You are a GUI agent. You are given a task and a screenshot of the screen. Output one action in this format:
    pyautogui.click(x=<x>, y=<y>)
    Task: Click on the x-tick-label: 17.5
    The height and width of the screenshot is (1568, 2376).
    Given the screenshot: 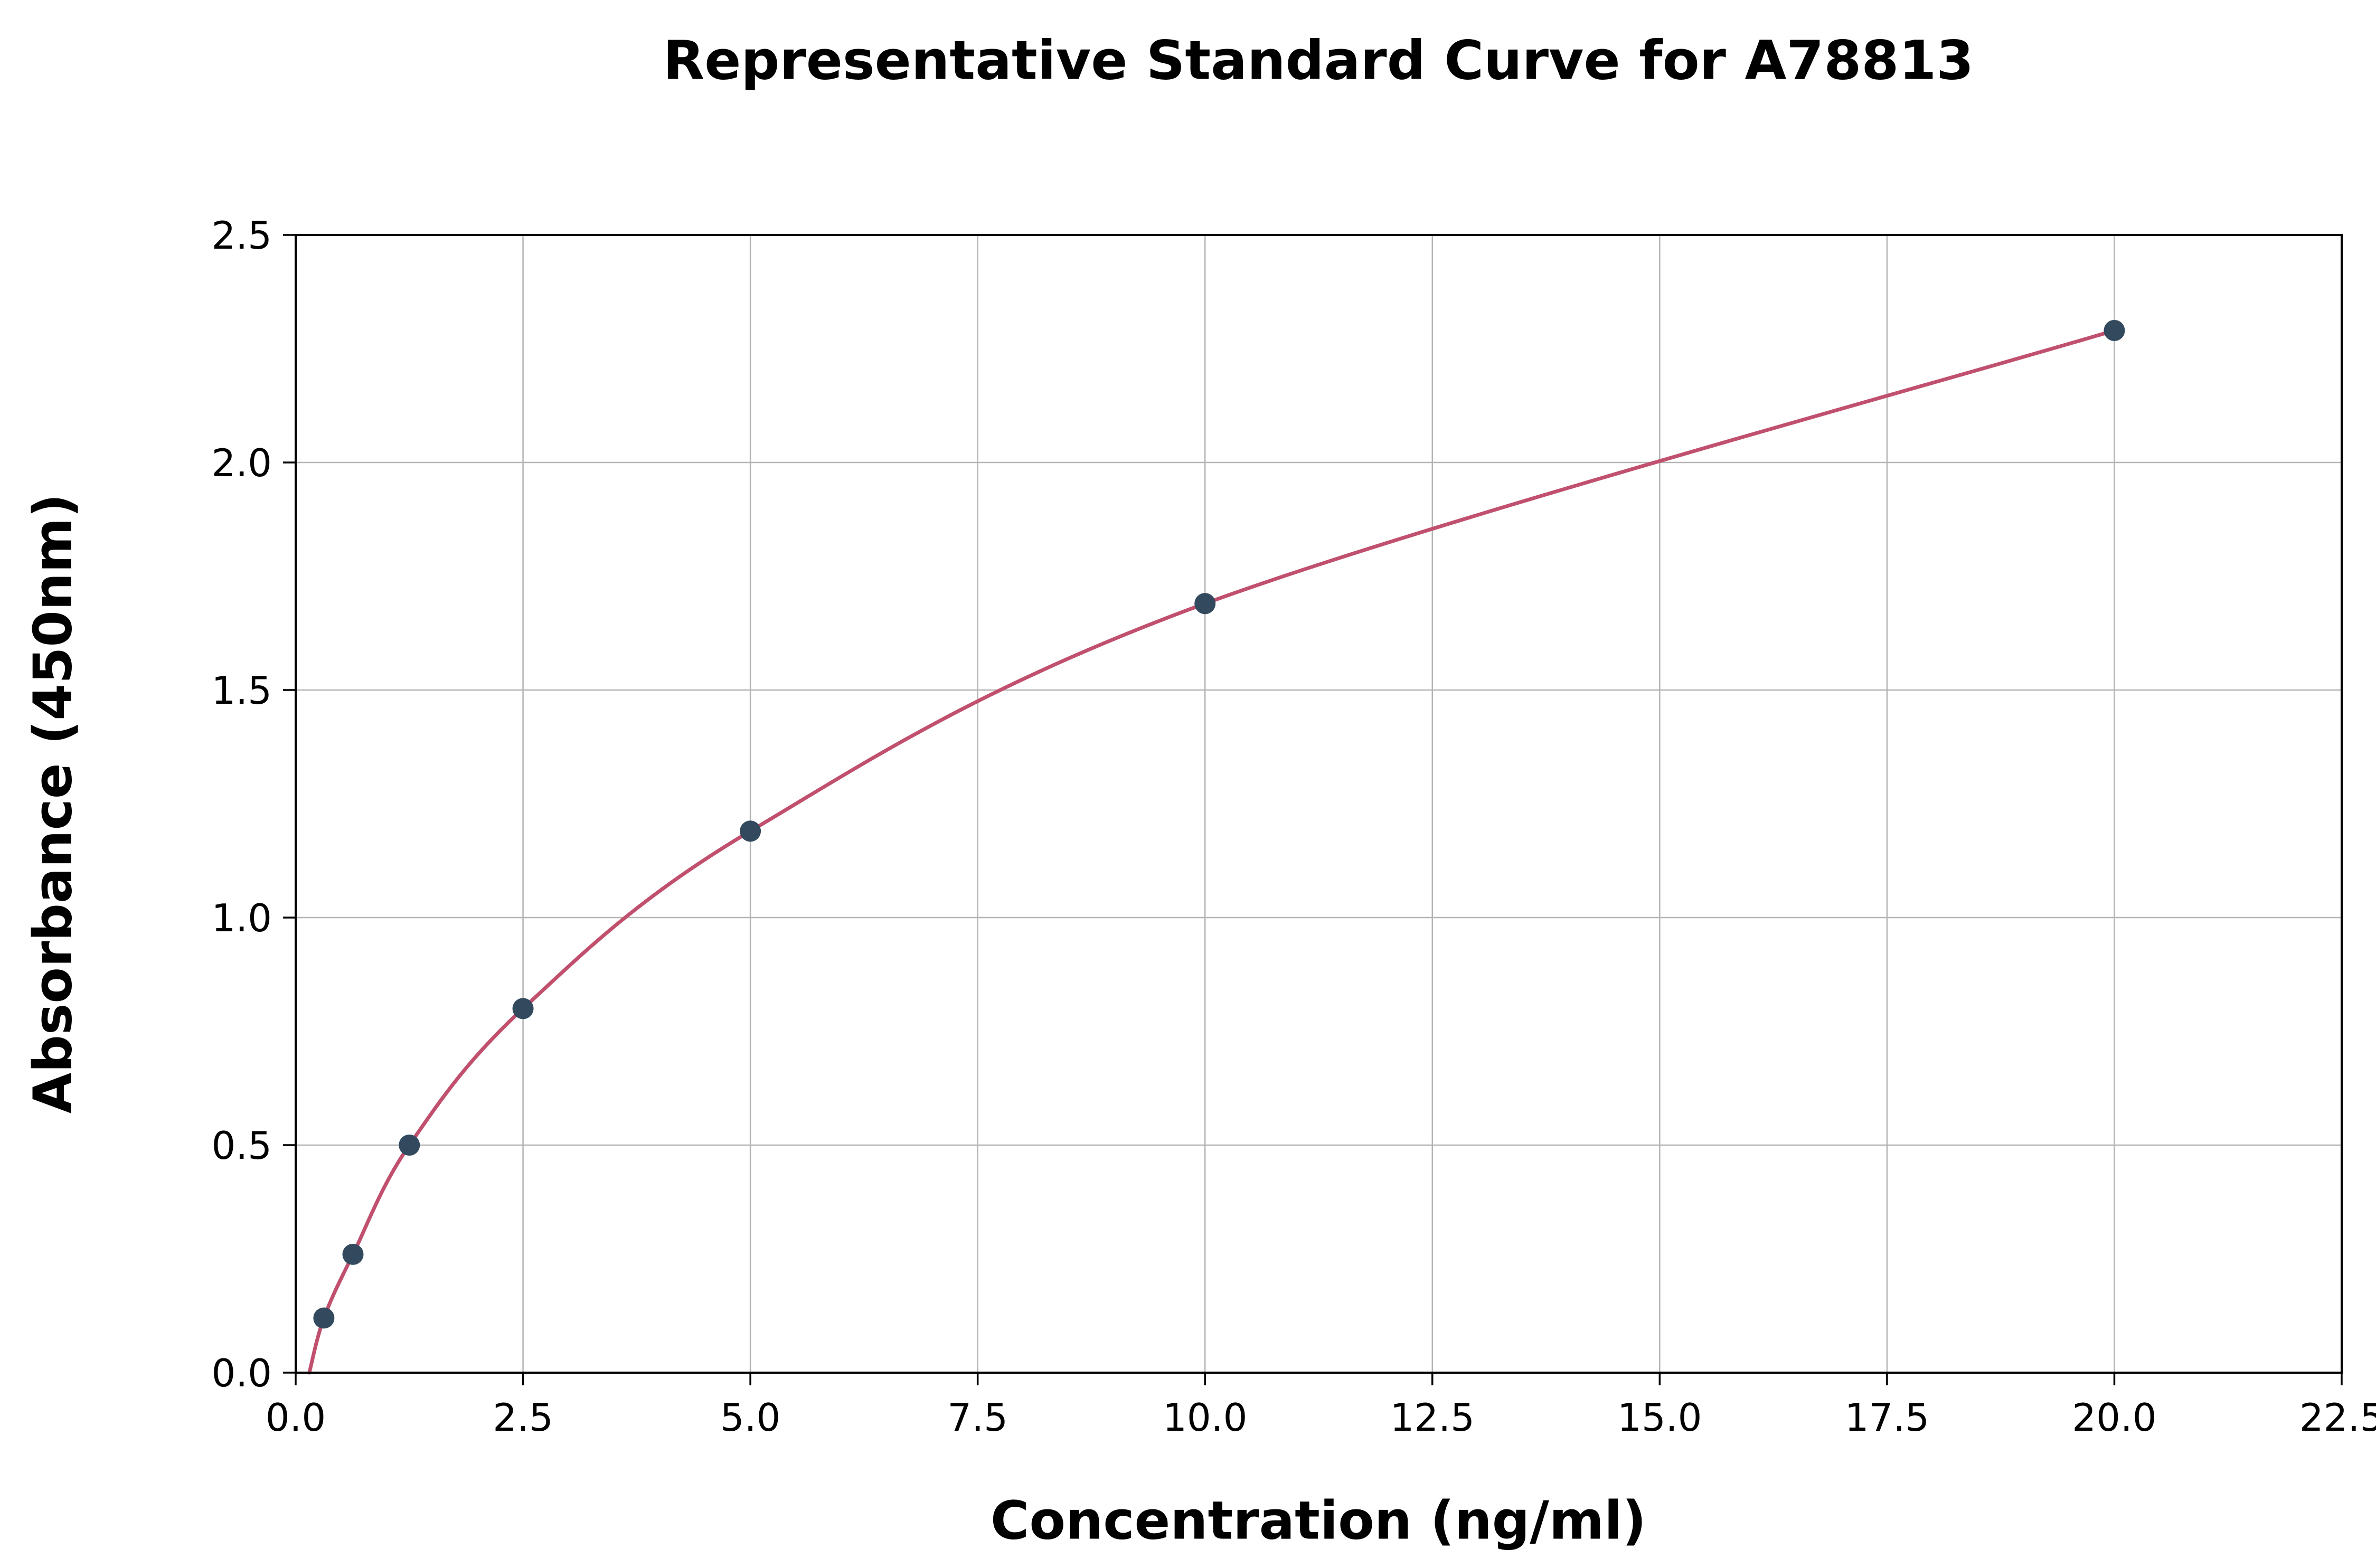 What is the action you would take?
    pyautogui.click(x=1887, y=1417)
    